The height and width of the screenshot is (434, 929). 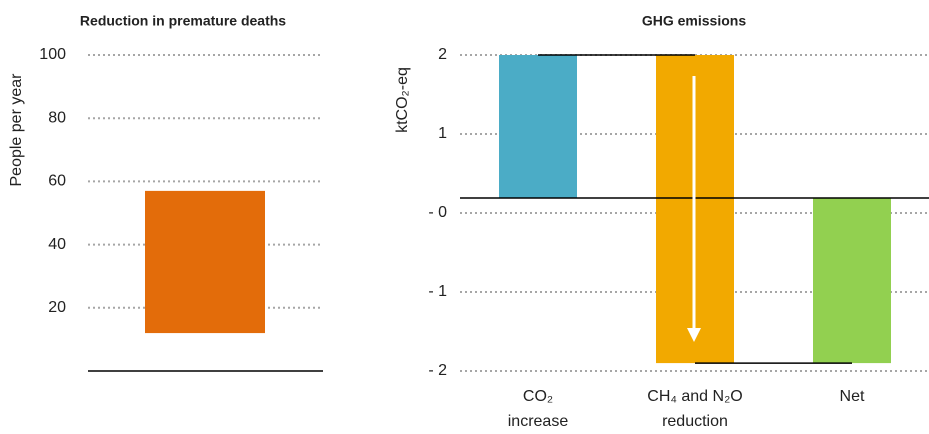 What do you see at coordinates (52, 54) in the screenshot?
I see `y-tick-label: 100` at bounding box center [52, 54].